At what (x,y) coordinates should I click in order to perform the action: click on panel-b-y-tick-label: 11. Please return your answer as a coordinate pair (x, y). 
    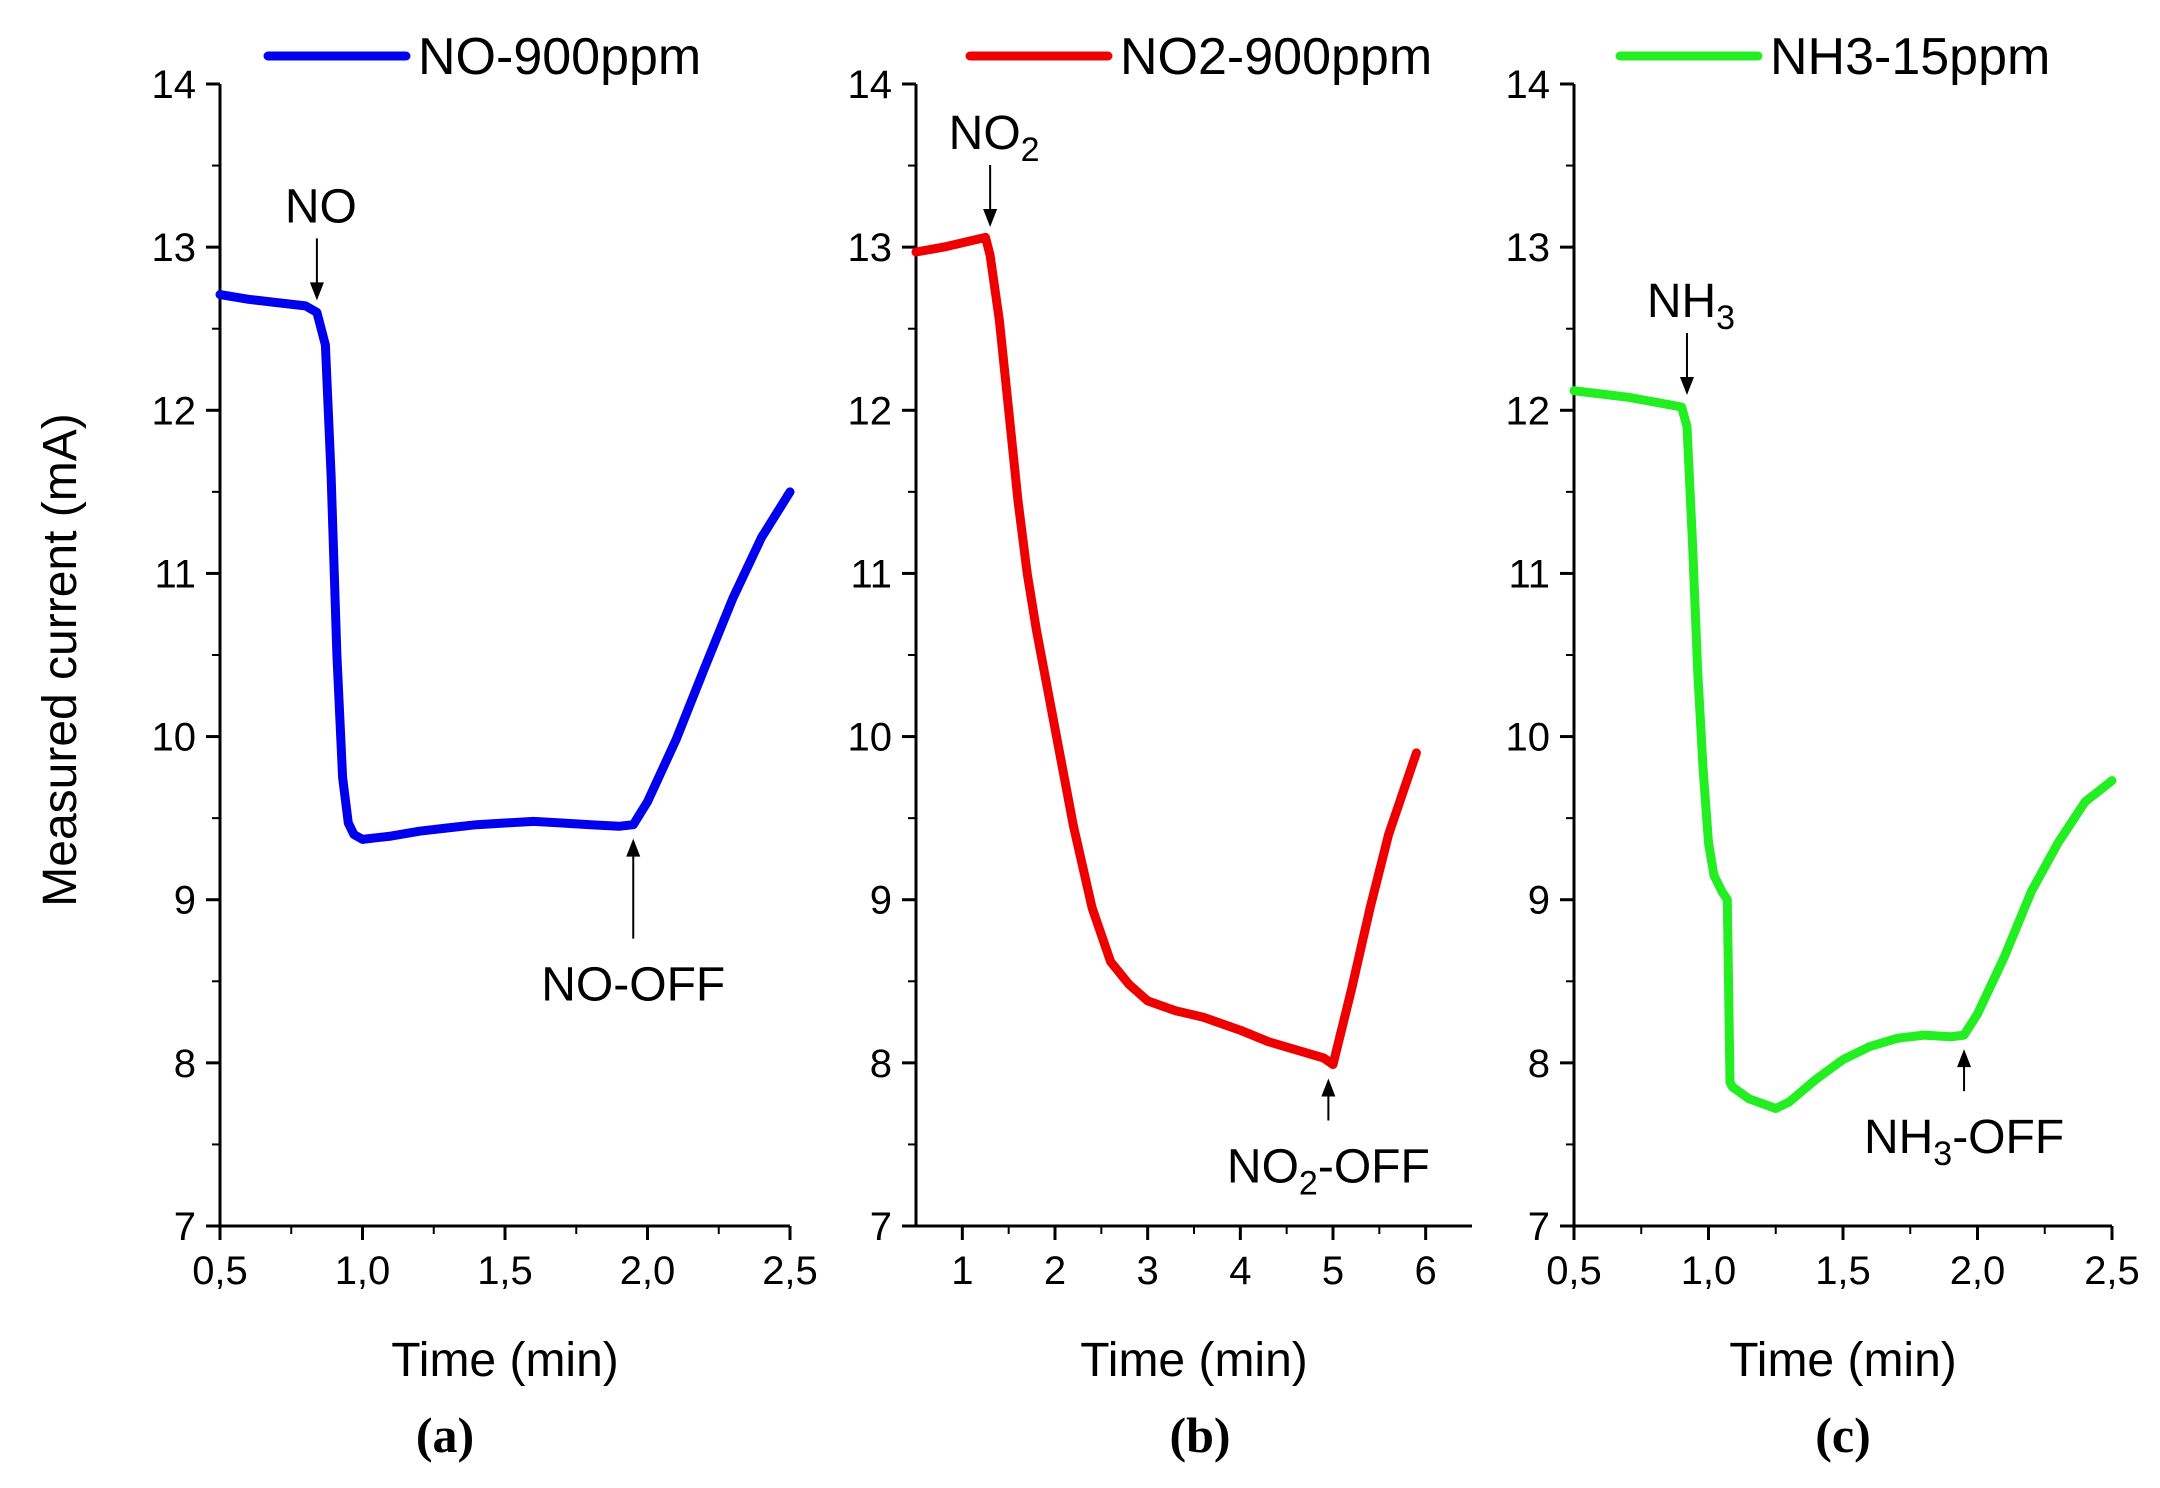
    Looking at the image, I should click on (871, 574).